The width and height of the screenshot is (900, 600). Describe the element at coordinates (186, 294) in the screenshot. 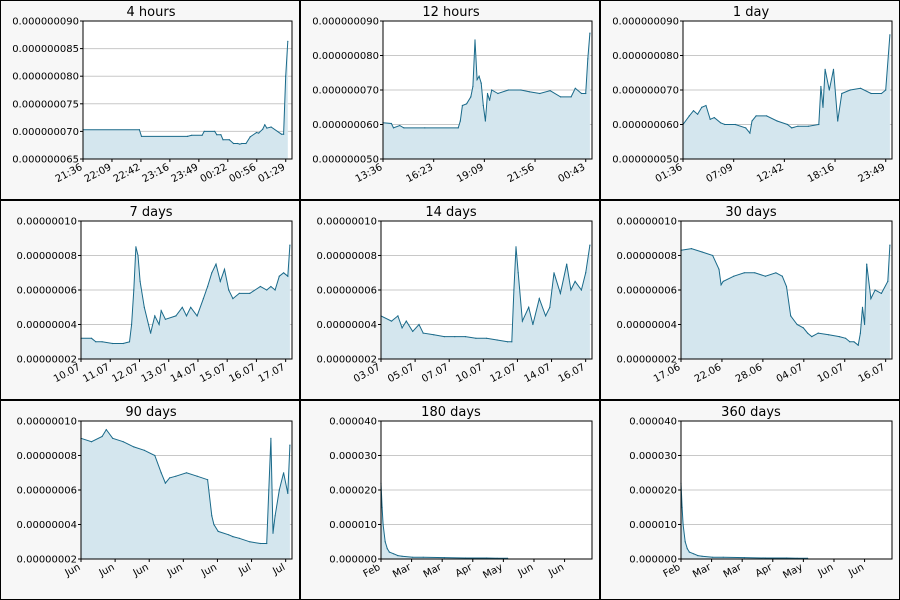

I see `series-line` at that location.